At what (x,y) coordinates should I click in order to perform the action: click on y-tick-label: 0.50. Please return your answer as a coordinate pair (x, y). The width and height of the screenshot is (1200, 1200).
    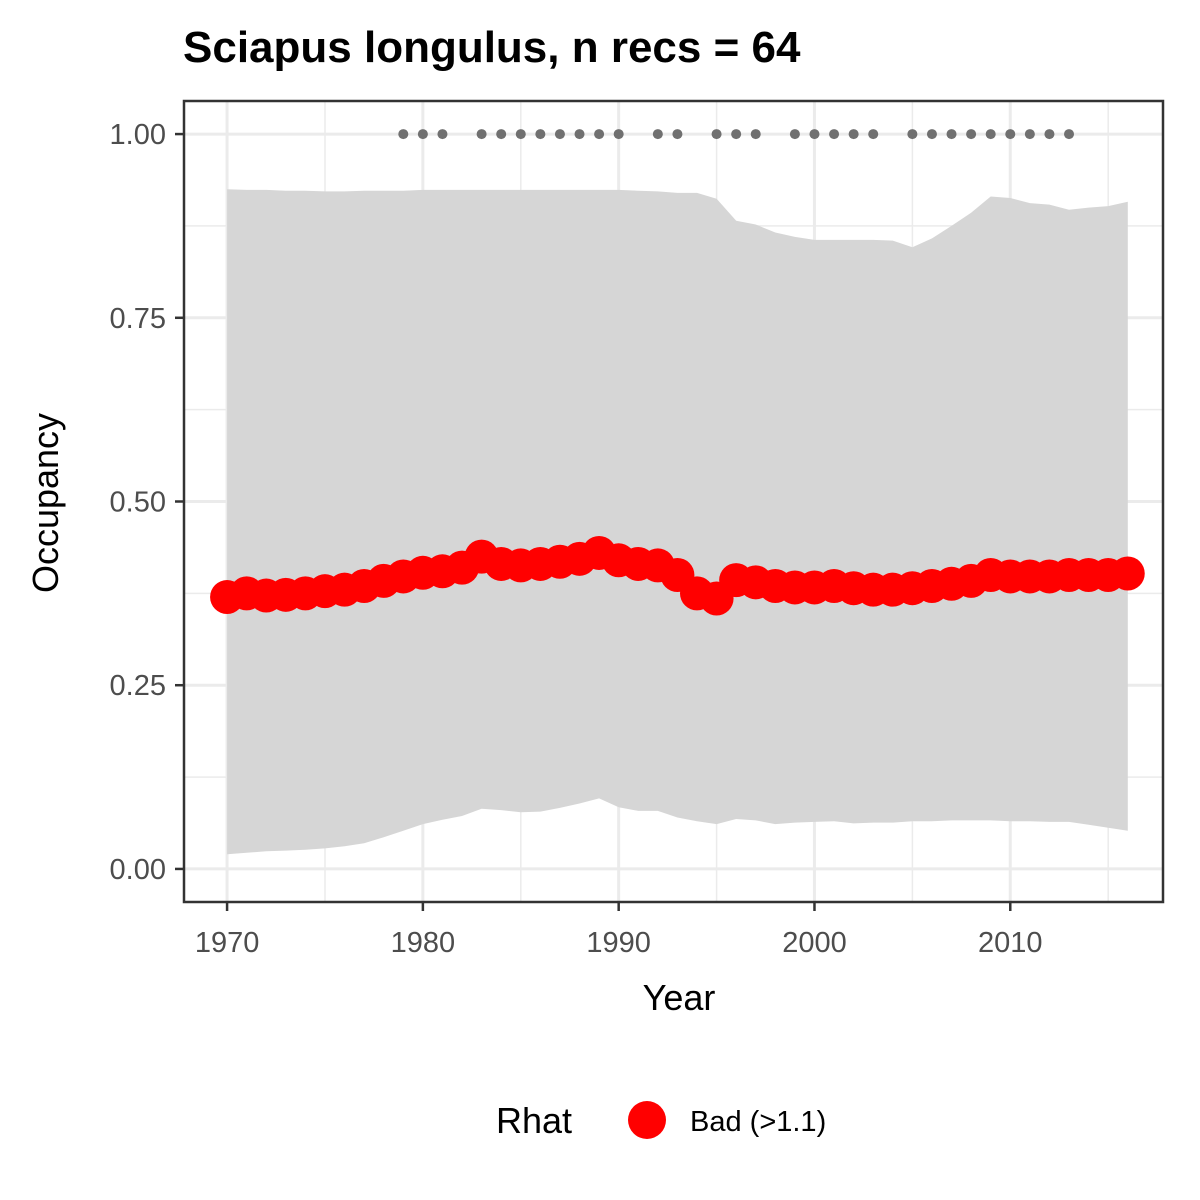
    Looking at the image, I should click on (138, 503).